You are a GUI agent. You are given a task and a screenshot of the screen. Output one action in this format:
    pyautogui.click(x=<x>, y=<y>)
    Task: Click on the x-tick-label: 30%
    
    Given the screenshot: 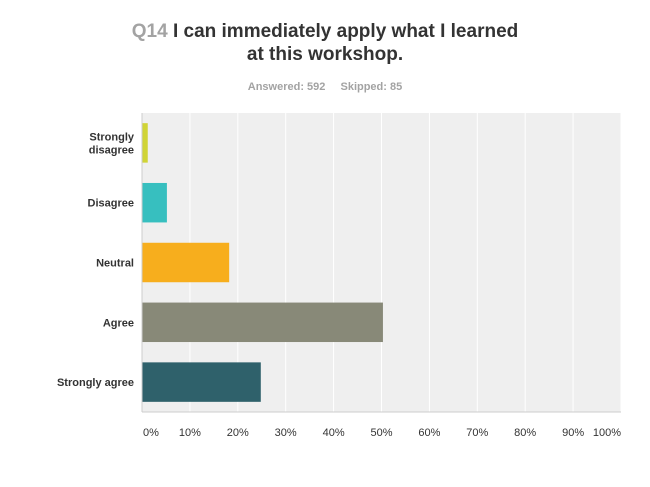 What is the action you would take?
    pyautogui.click(x=286, y=433)
    